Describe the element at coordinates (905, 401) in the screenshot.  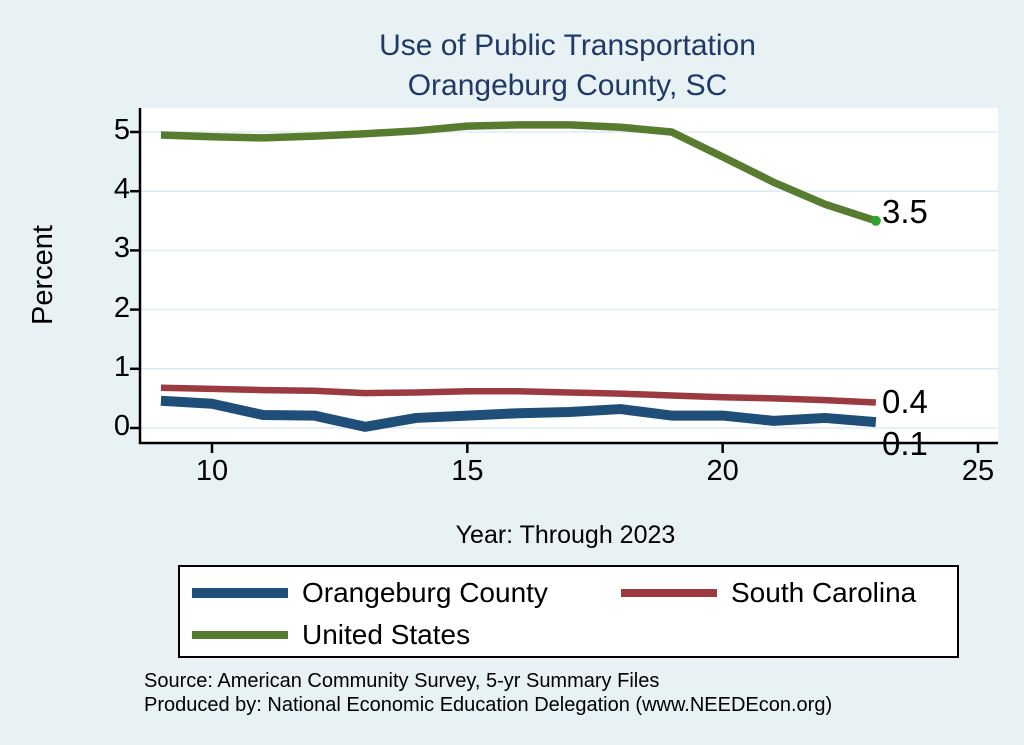
I see `end-label-south-carolina: 0.4` at that location.